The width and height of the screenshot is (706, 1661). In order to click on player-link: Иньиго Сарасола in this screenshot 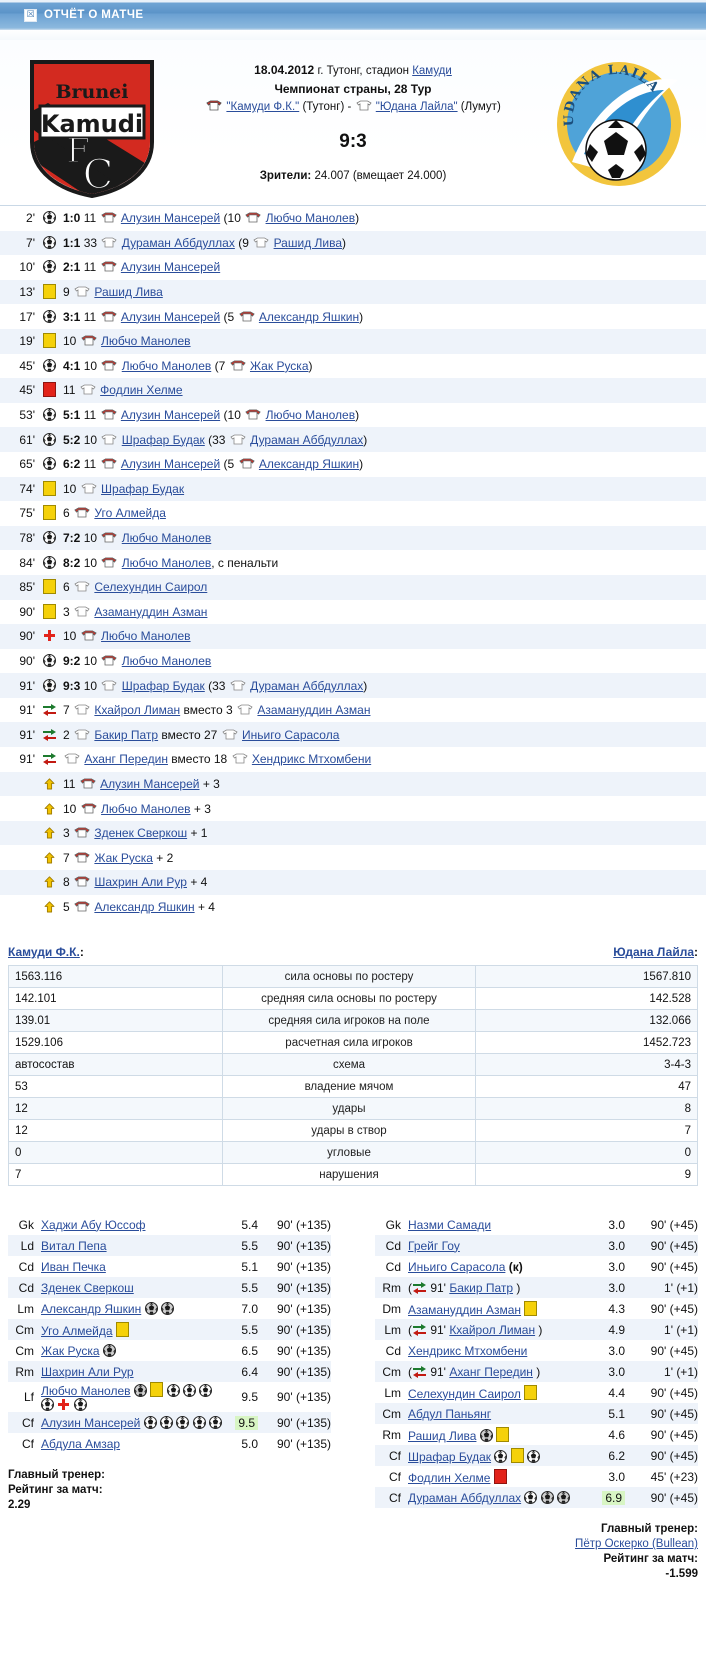, I will do `click(457, 1266)`.